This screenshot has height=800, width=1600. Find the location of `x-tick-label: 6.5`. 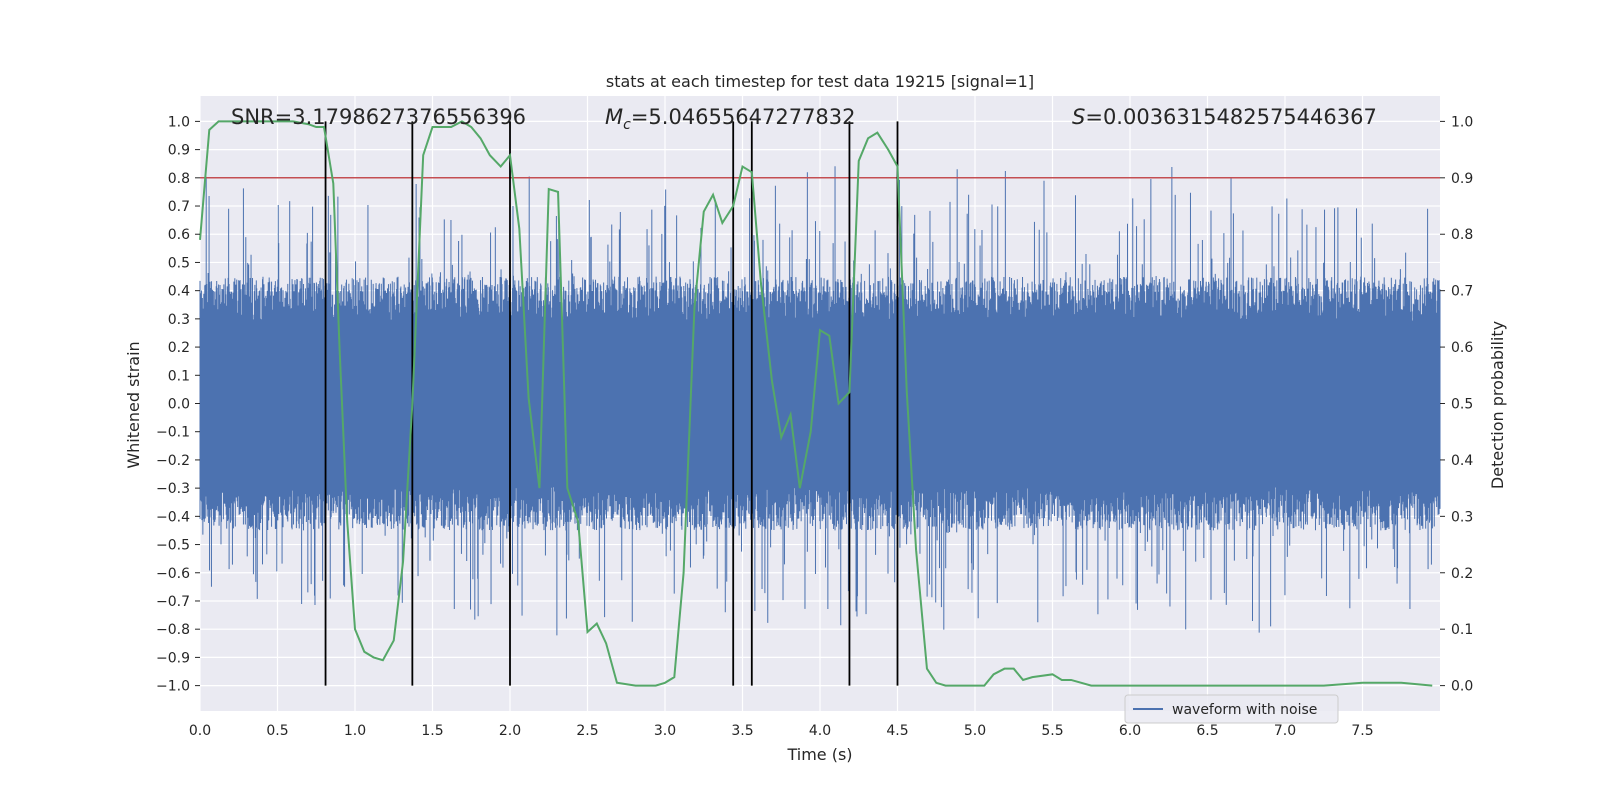

x-tick-label: 6.5 is located at coordinates (1207, 731).